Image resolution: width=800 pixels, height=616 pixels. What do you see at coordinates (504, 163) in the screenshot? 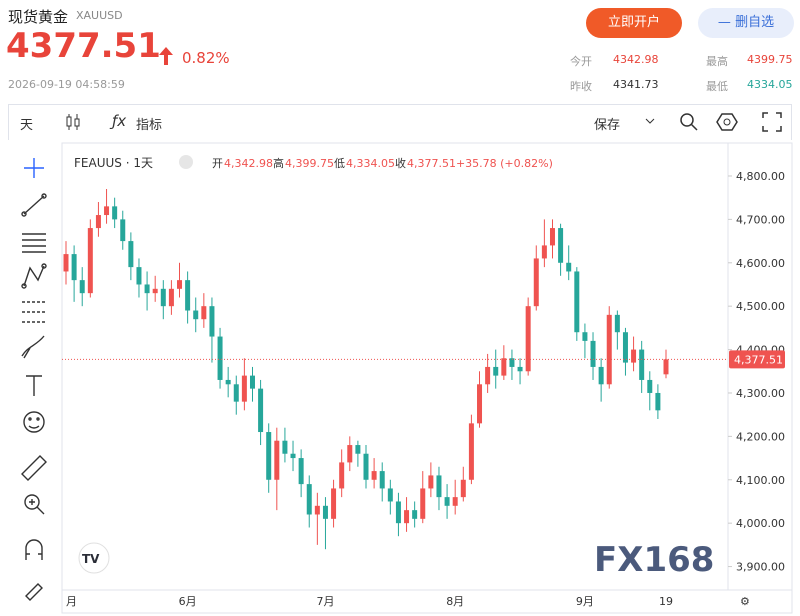
I see `legend-change: +35.78 (+0.82%)` at bounding box center [504, 163].